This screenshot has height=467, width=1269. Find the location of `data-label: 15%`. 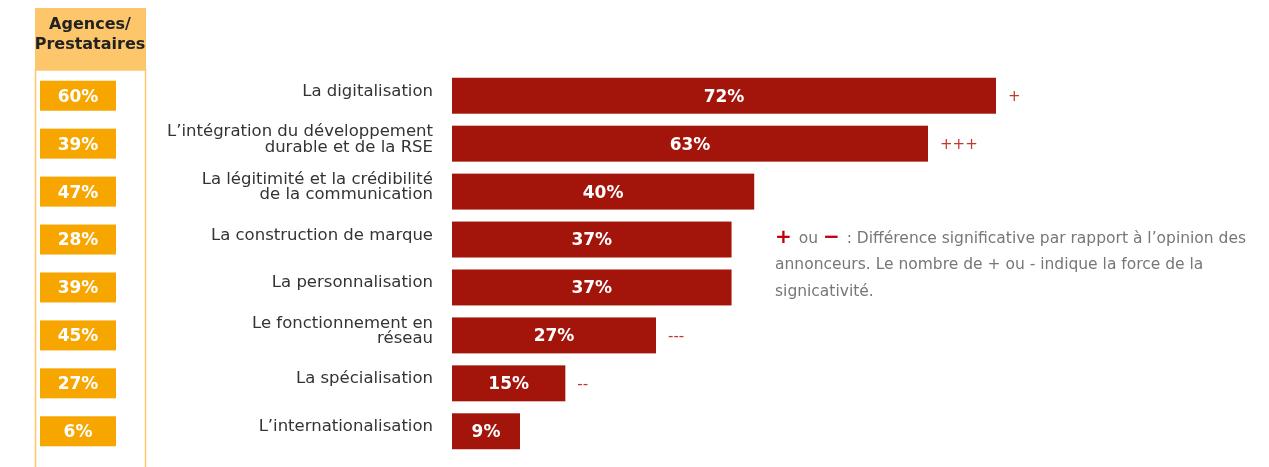

data-label: 15% is located at coordinates (509, 383).